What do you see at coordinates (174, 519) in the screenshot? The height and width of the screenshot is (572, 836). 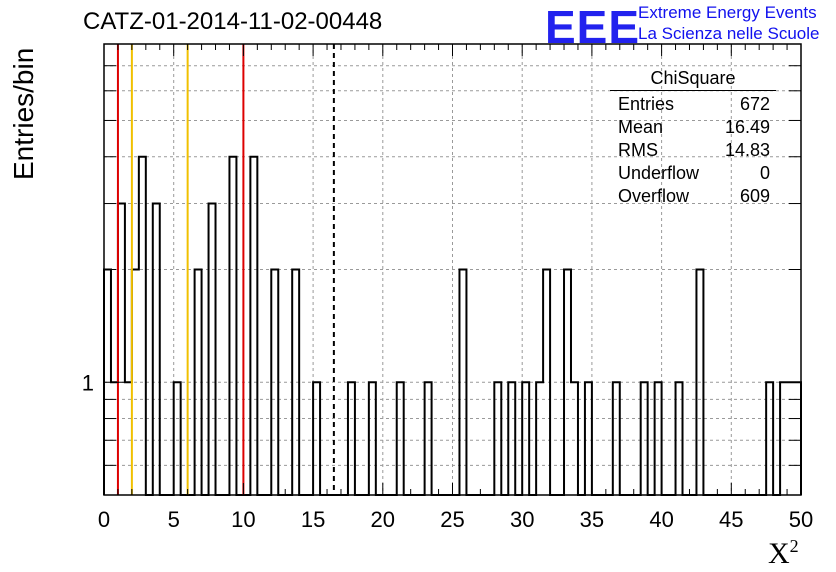 I see `x-tick-label: 5` at bounding box center [174, 519].